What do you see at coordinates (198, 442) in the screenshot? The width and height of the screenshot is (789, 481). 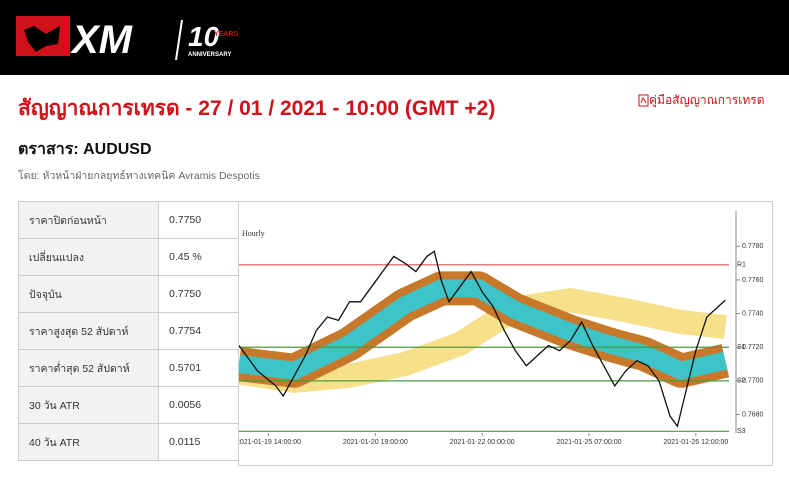 I see `cell-value: 0.0115` at bounding box center [198, 442].